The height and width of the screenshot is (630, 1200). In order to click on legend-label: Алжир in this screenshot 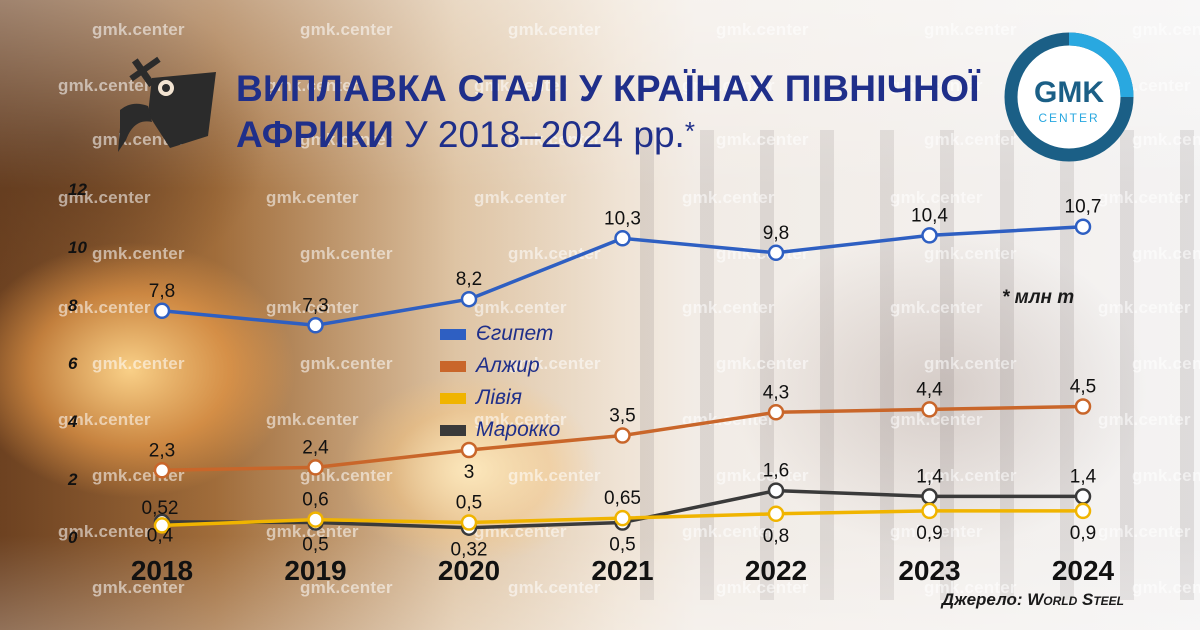, I will do `click(508, 365)`.